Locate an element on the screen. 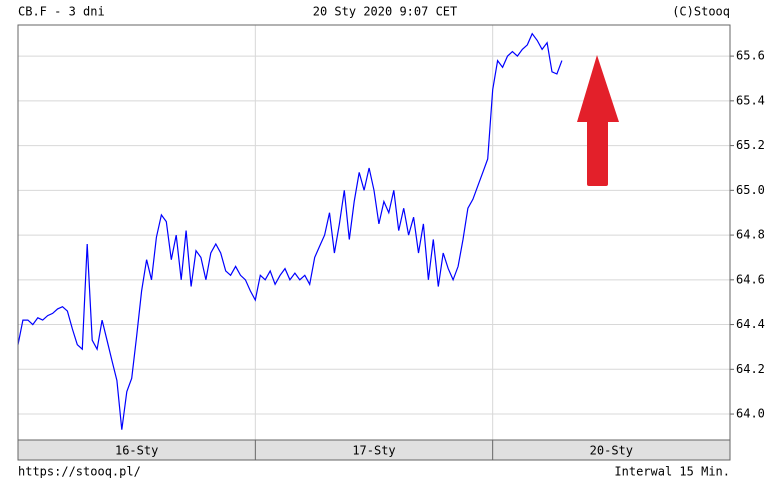  chart-date: 20 Sty 2020 9:07 CET is located at coordinates (385, 12).